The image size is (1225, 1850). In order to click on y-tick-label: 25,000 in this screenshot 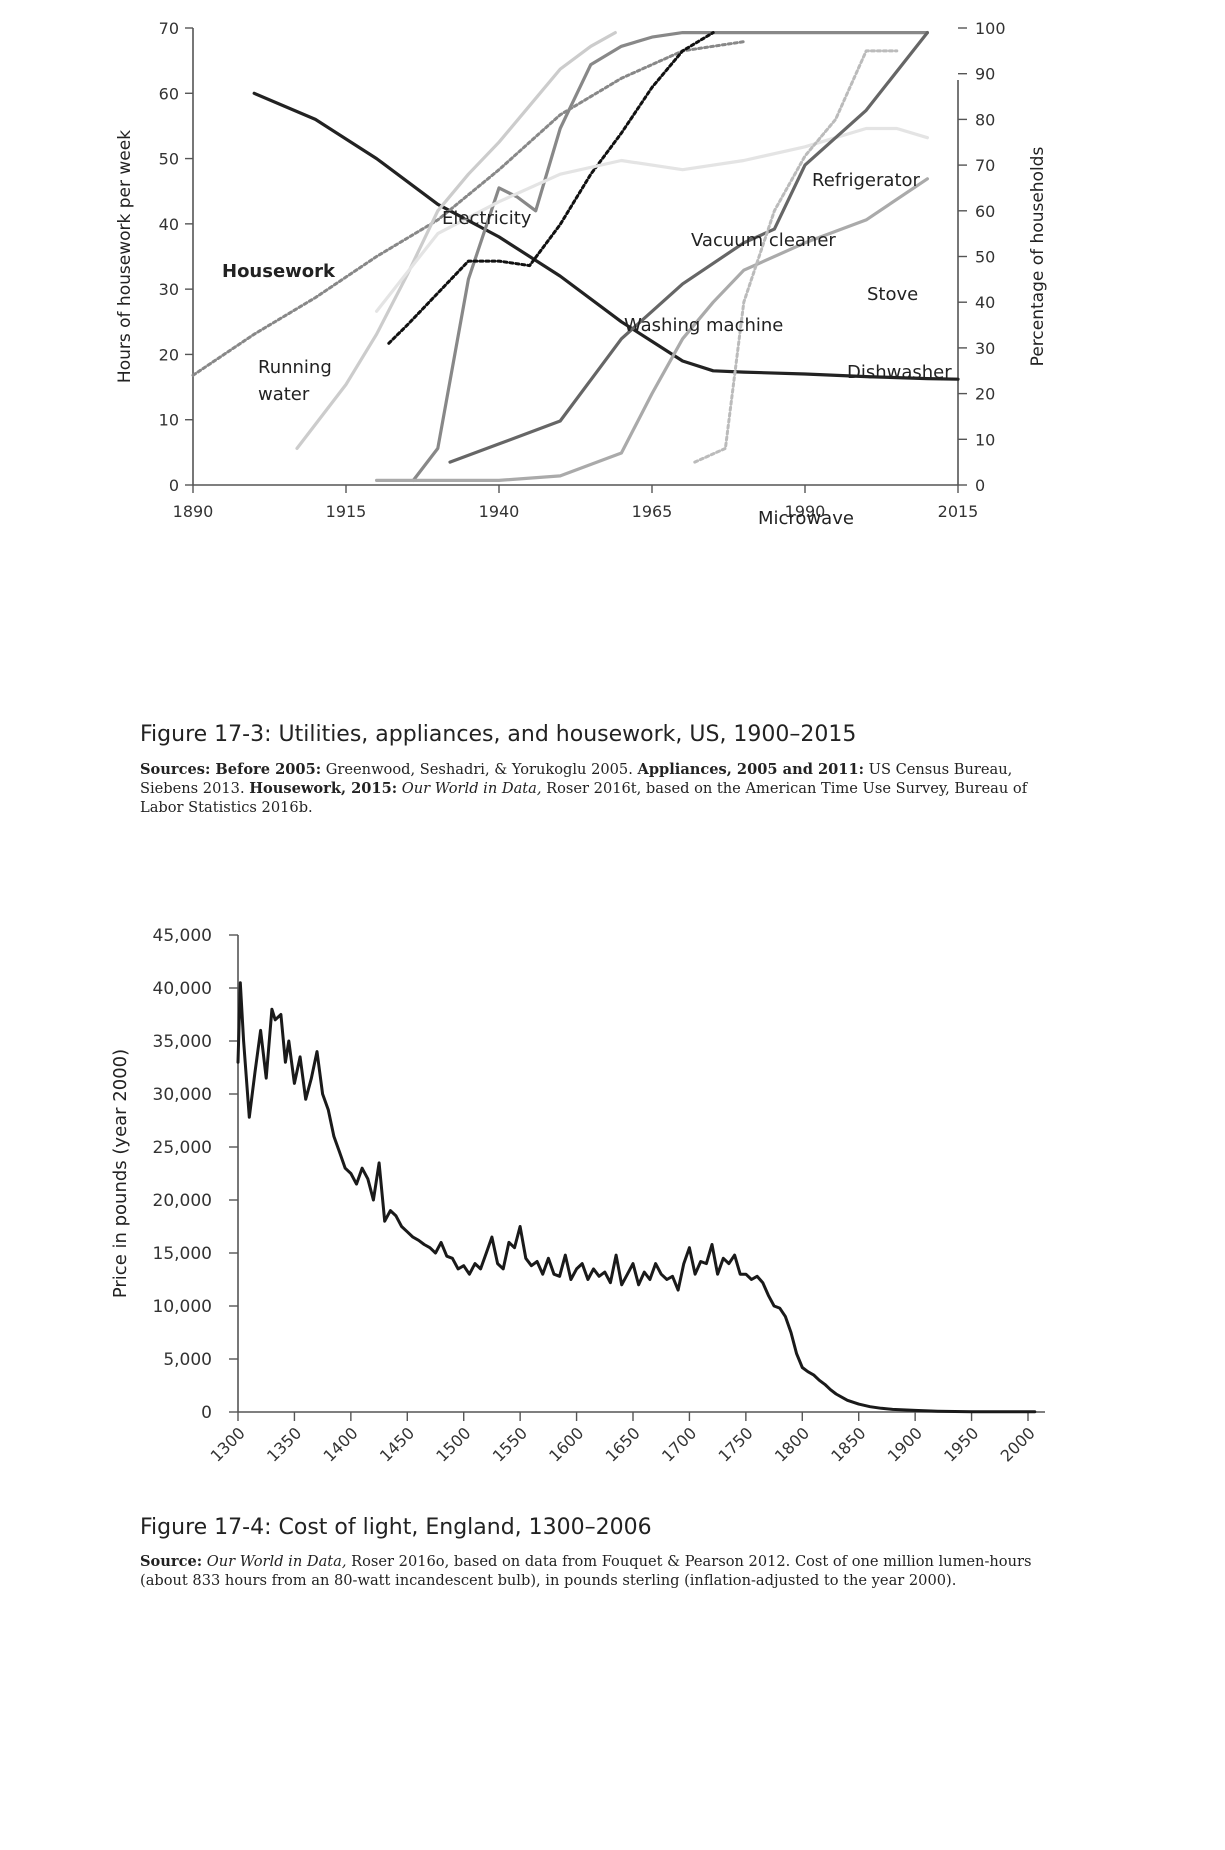, I will do `click(182, 1148)`.